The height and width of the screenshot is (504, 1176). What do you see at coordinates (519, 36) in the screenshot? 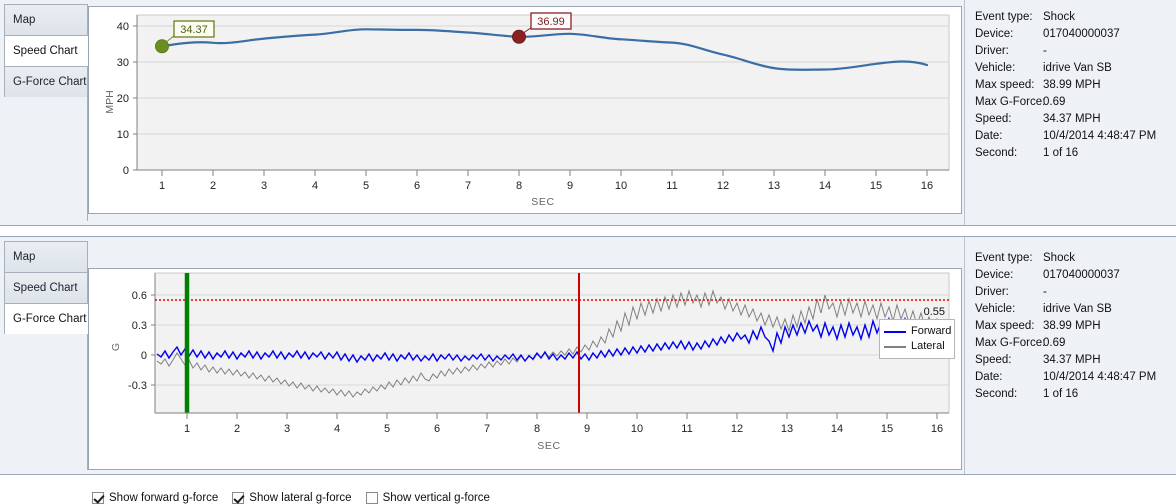
I see `event-marker` at bounding box center [519, 36].